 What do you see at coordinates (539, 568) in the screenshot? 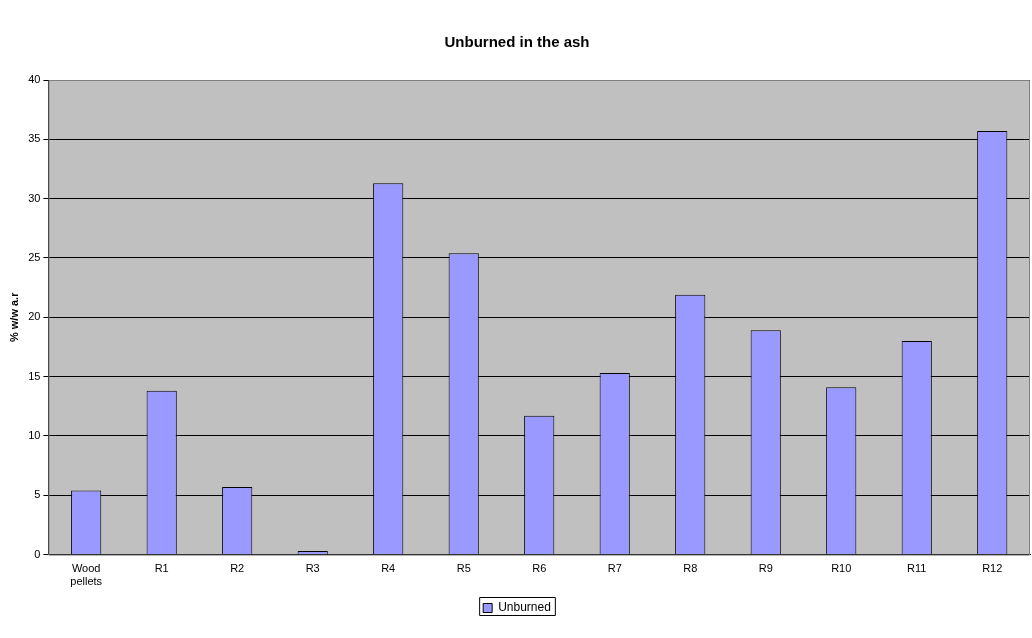
I see `x-tick-label: R6` at bounding box center [539, 568].